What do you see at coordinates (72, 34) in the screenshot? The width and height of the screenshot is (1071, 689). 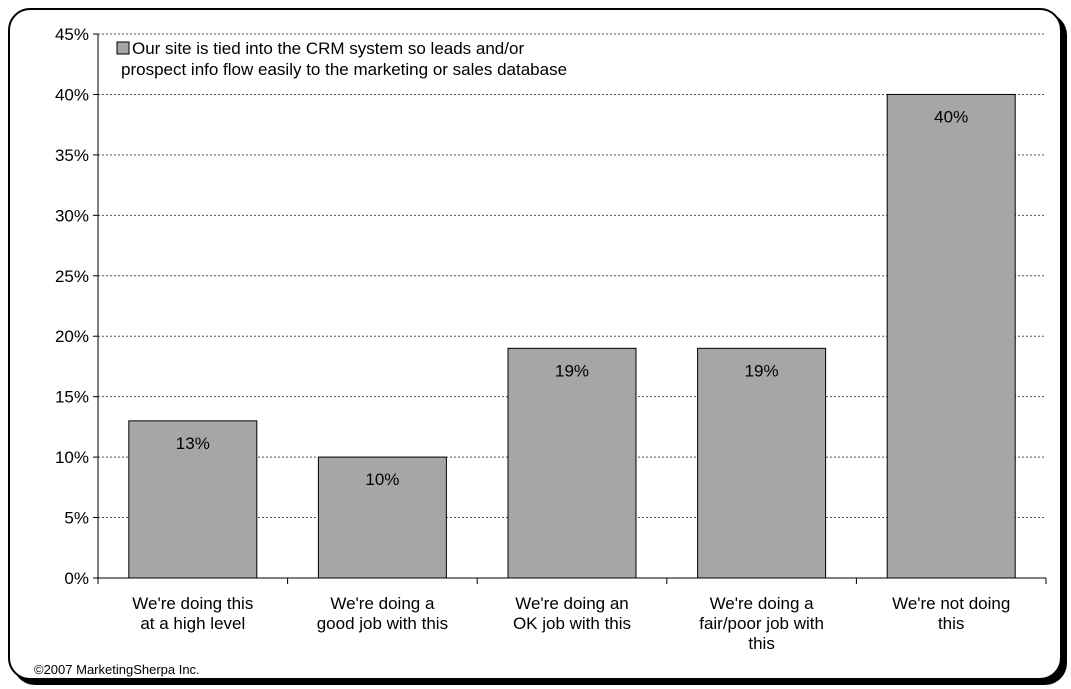 I see `y-tick-label: 45%` at bounding box center [72, 34].